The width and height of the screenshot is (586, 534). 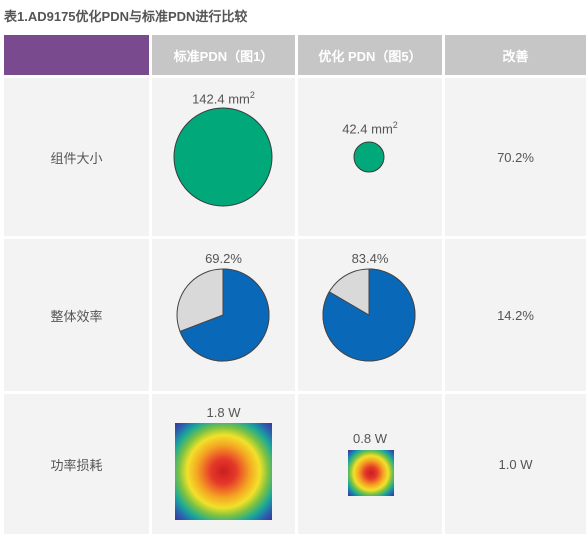 I want to click on size-circle-optimized, so click(x=369, y=157).